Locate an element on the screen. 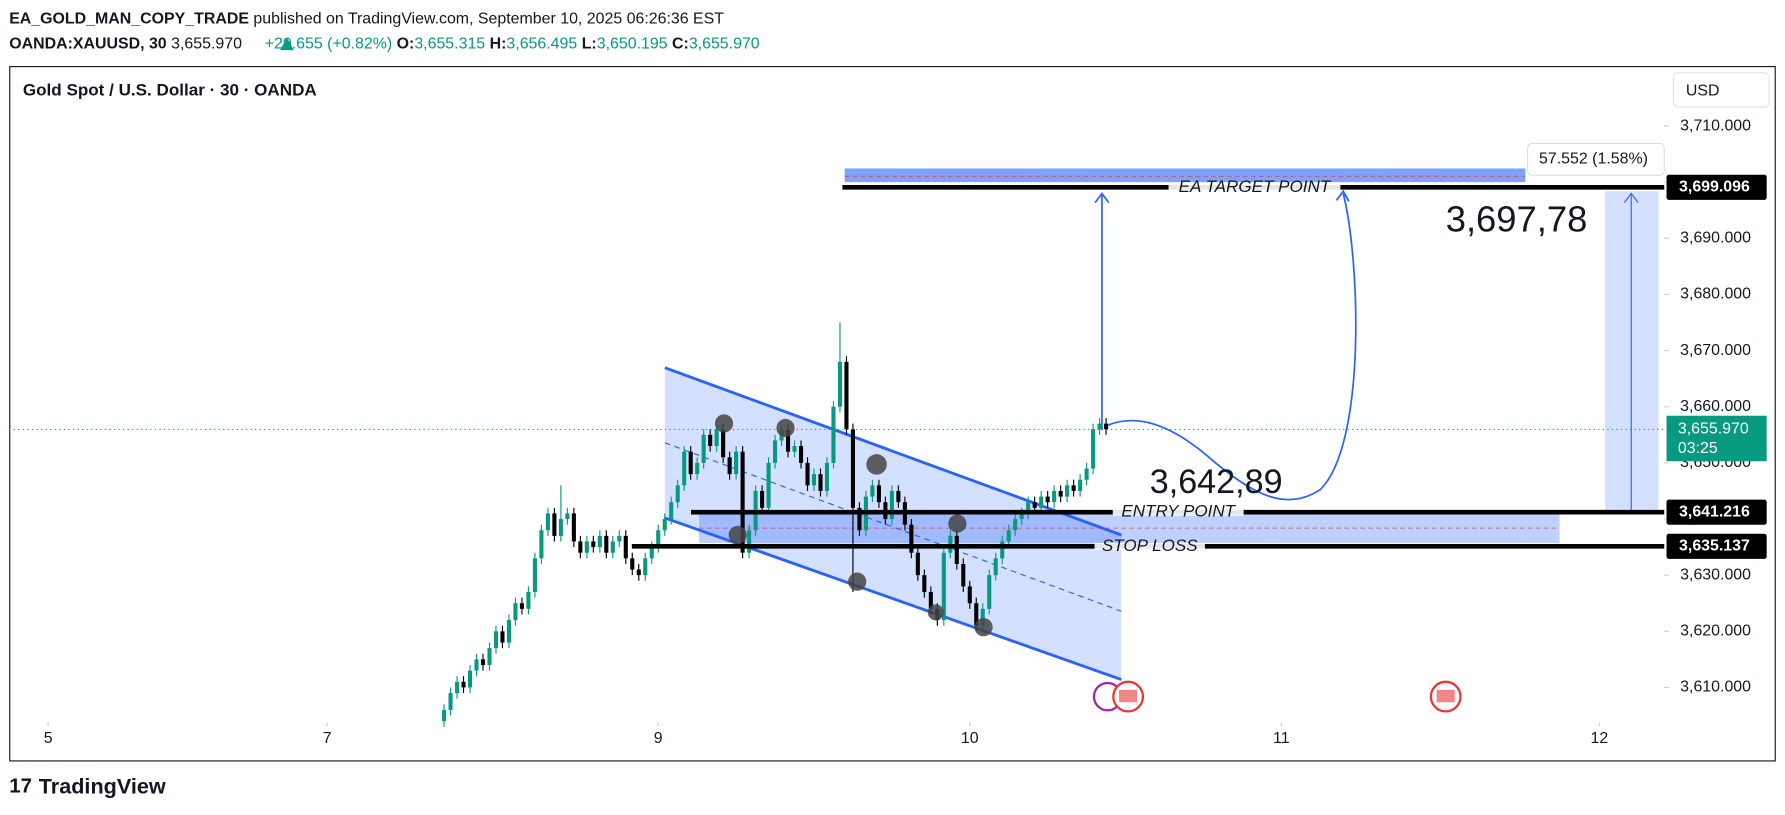 The height and width of the screenshot is (815, 1785). y-tick-label: 3,680.000 is located at coordinates (1715, 294).